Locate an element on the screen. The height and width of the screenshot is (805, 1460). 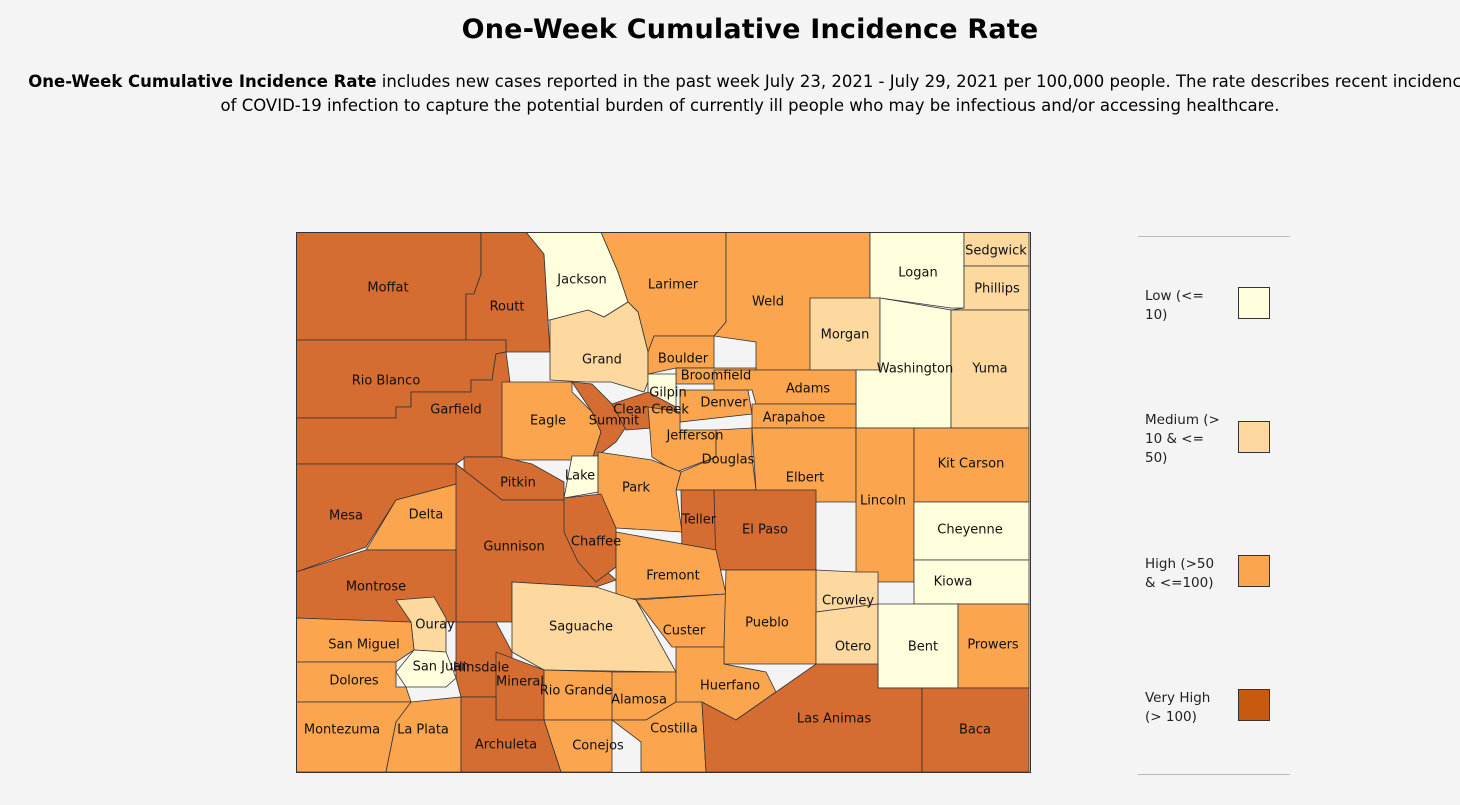
page-title: One-Week Cumulative Incidence Rate is located at coordinates (750, 29).